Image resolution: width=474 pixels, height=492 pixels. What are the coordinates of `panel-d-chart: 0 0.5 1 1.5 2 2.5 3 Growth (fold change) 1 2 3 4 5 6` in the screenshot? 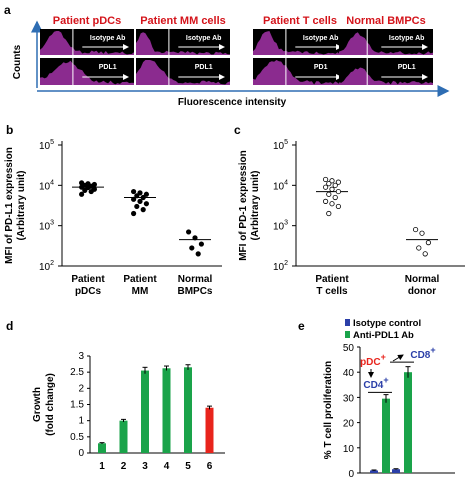 It's located at (128, 411).